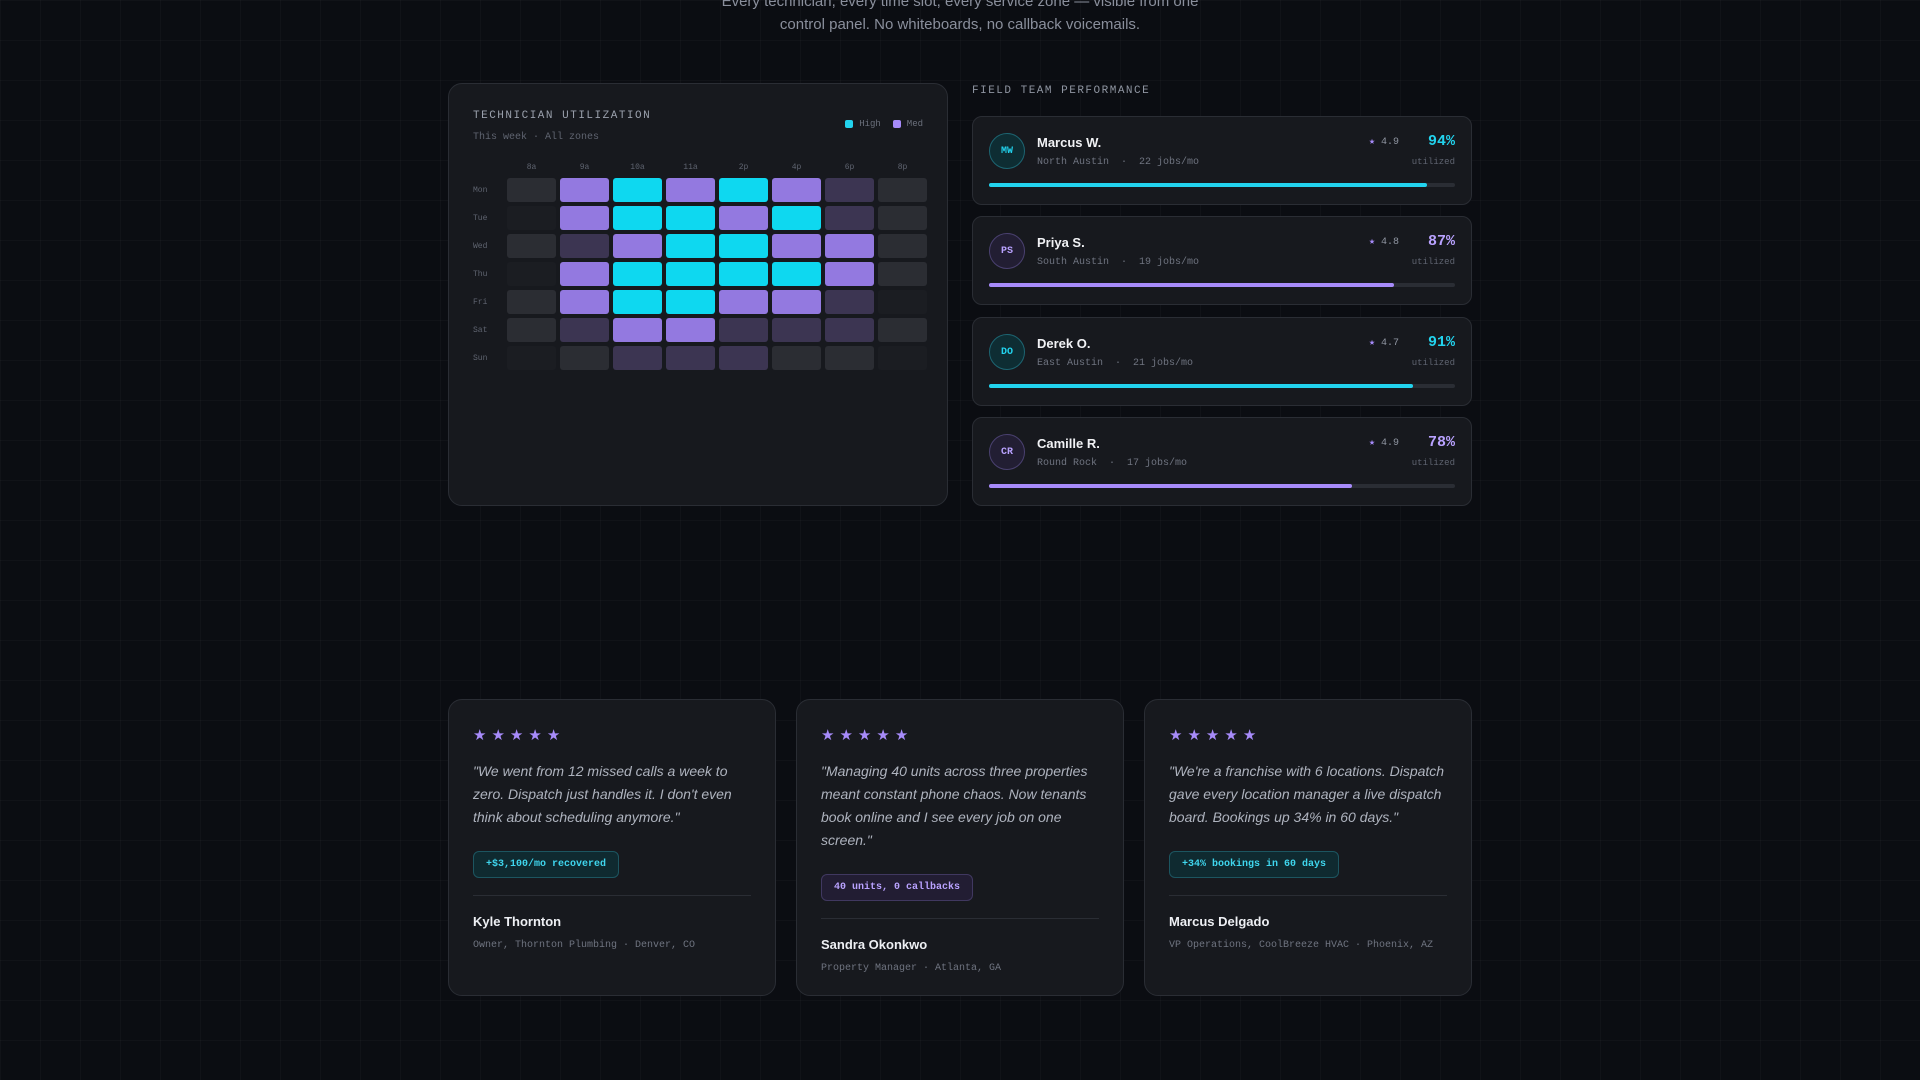 The width and height of the screenshot is (1920, 1080). I want to click on testimonial-author-role: Owner, Thornton Plumbing · Denver, CO, so click(584, 945).